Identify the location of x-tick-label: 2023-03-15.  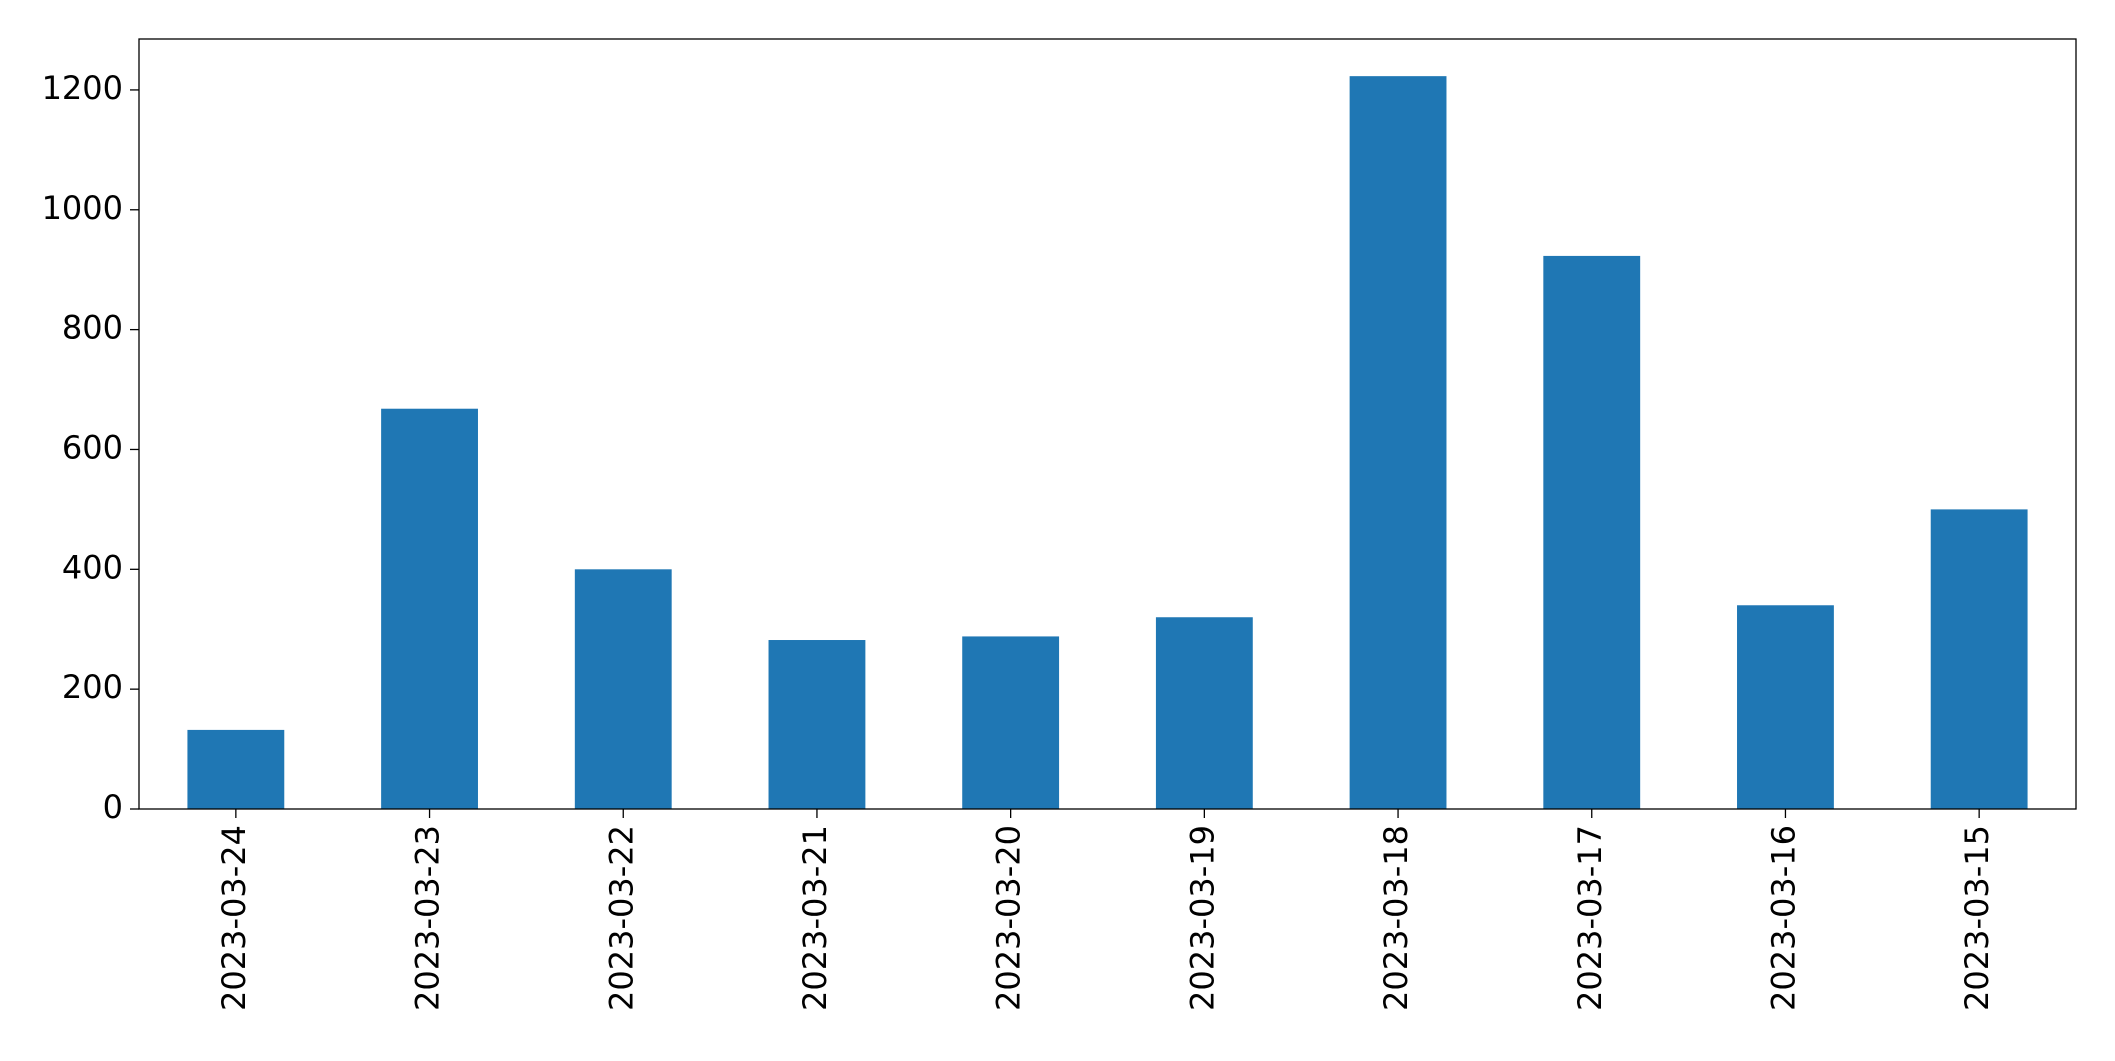
(1977, 918).